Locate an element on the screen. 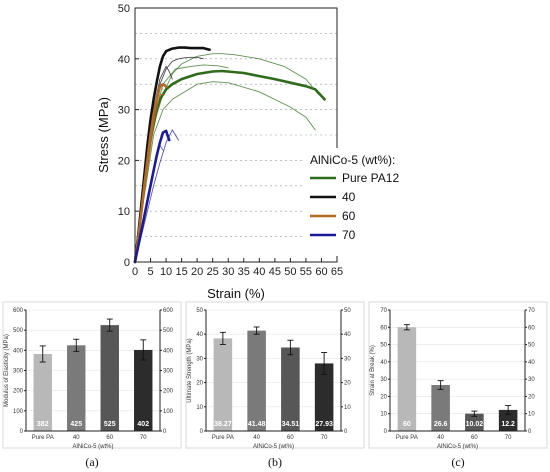 The height and width of the screenshot is (472, 550). y-tick-label: 300 is located at coordinates (18, 372).